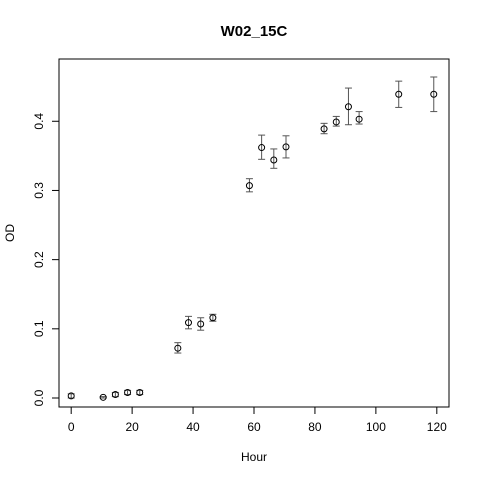 The image size is (480, 480). I want to click on x-tick-label: 120, so click(437, 427).